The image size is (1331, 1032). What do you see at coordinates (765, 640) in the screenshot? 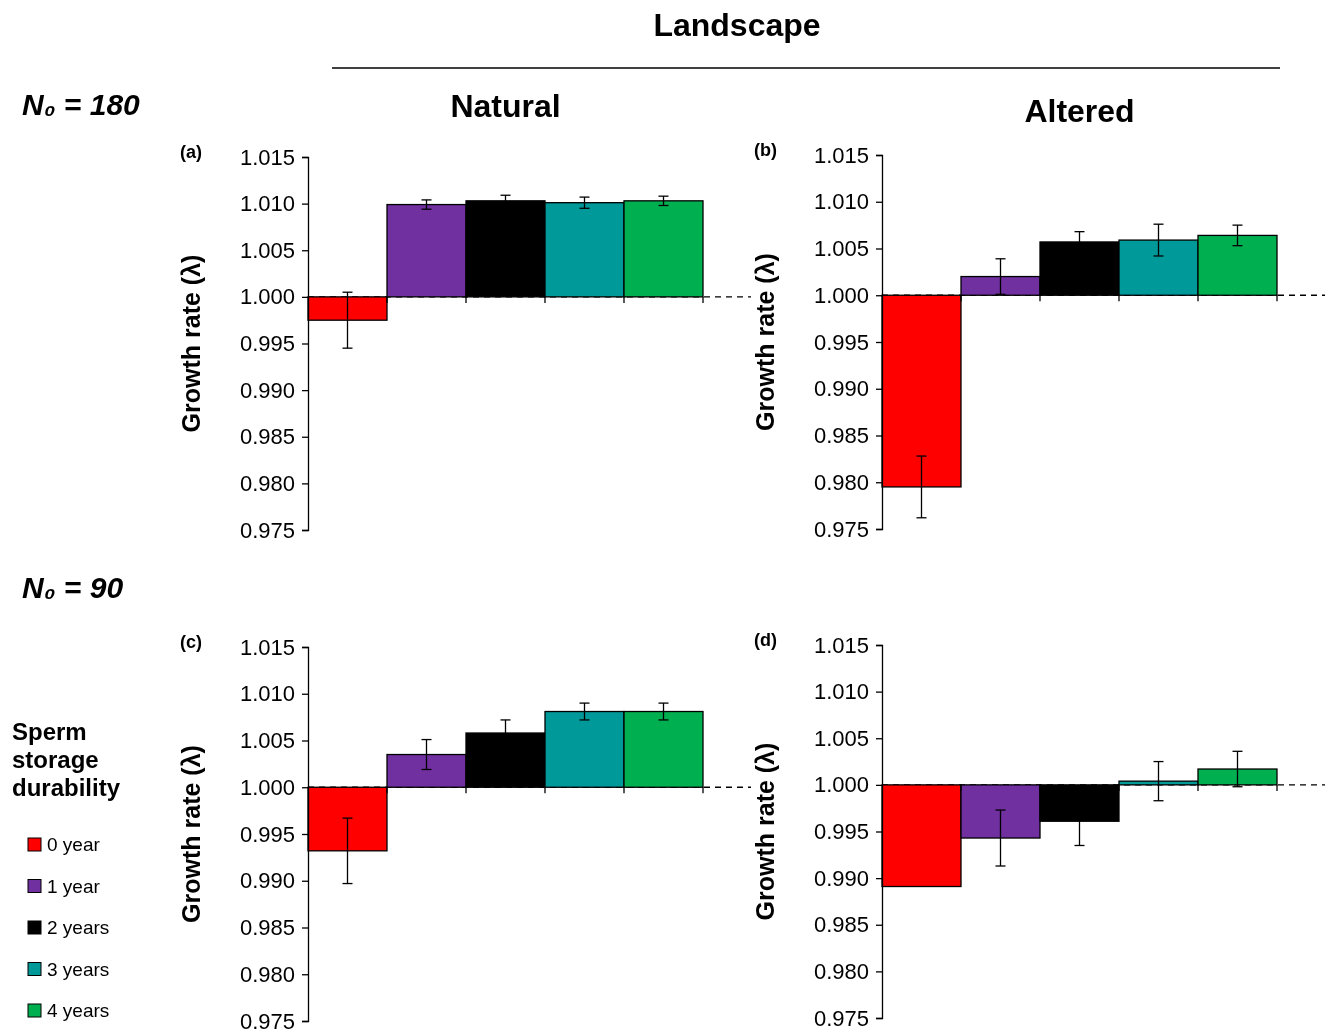
I see `text: (d)` at bounding box center [765, 640].